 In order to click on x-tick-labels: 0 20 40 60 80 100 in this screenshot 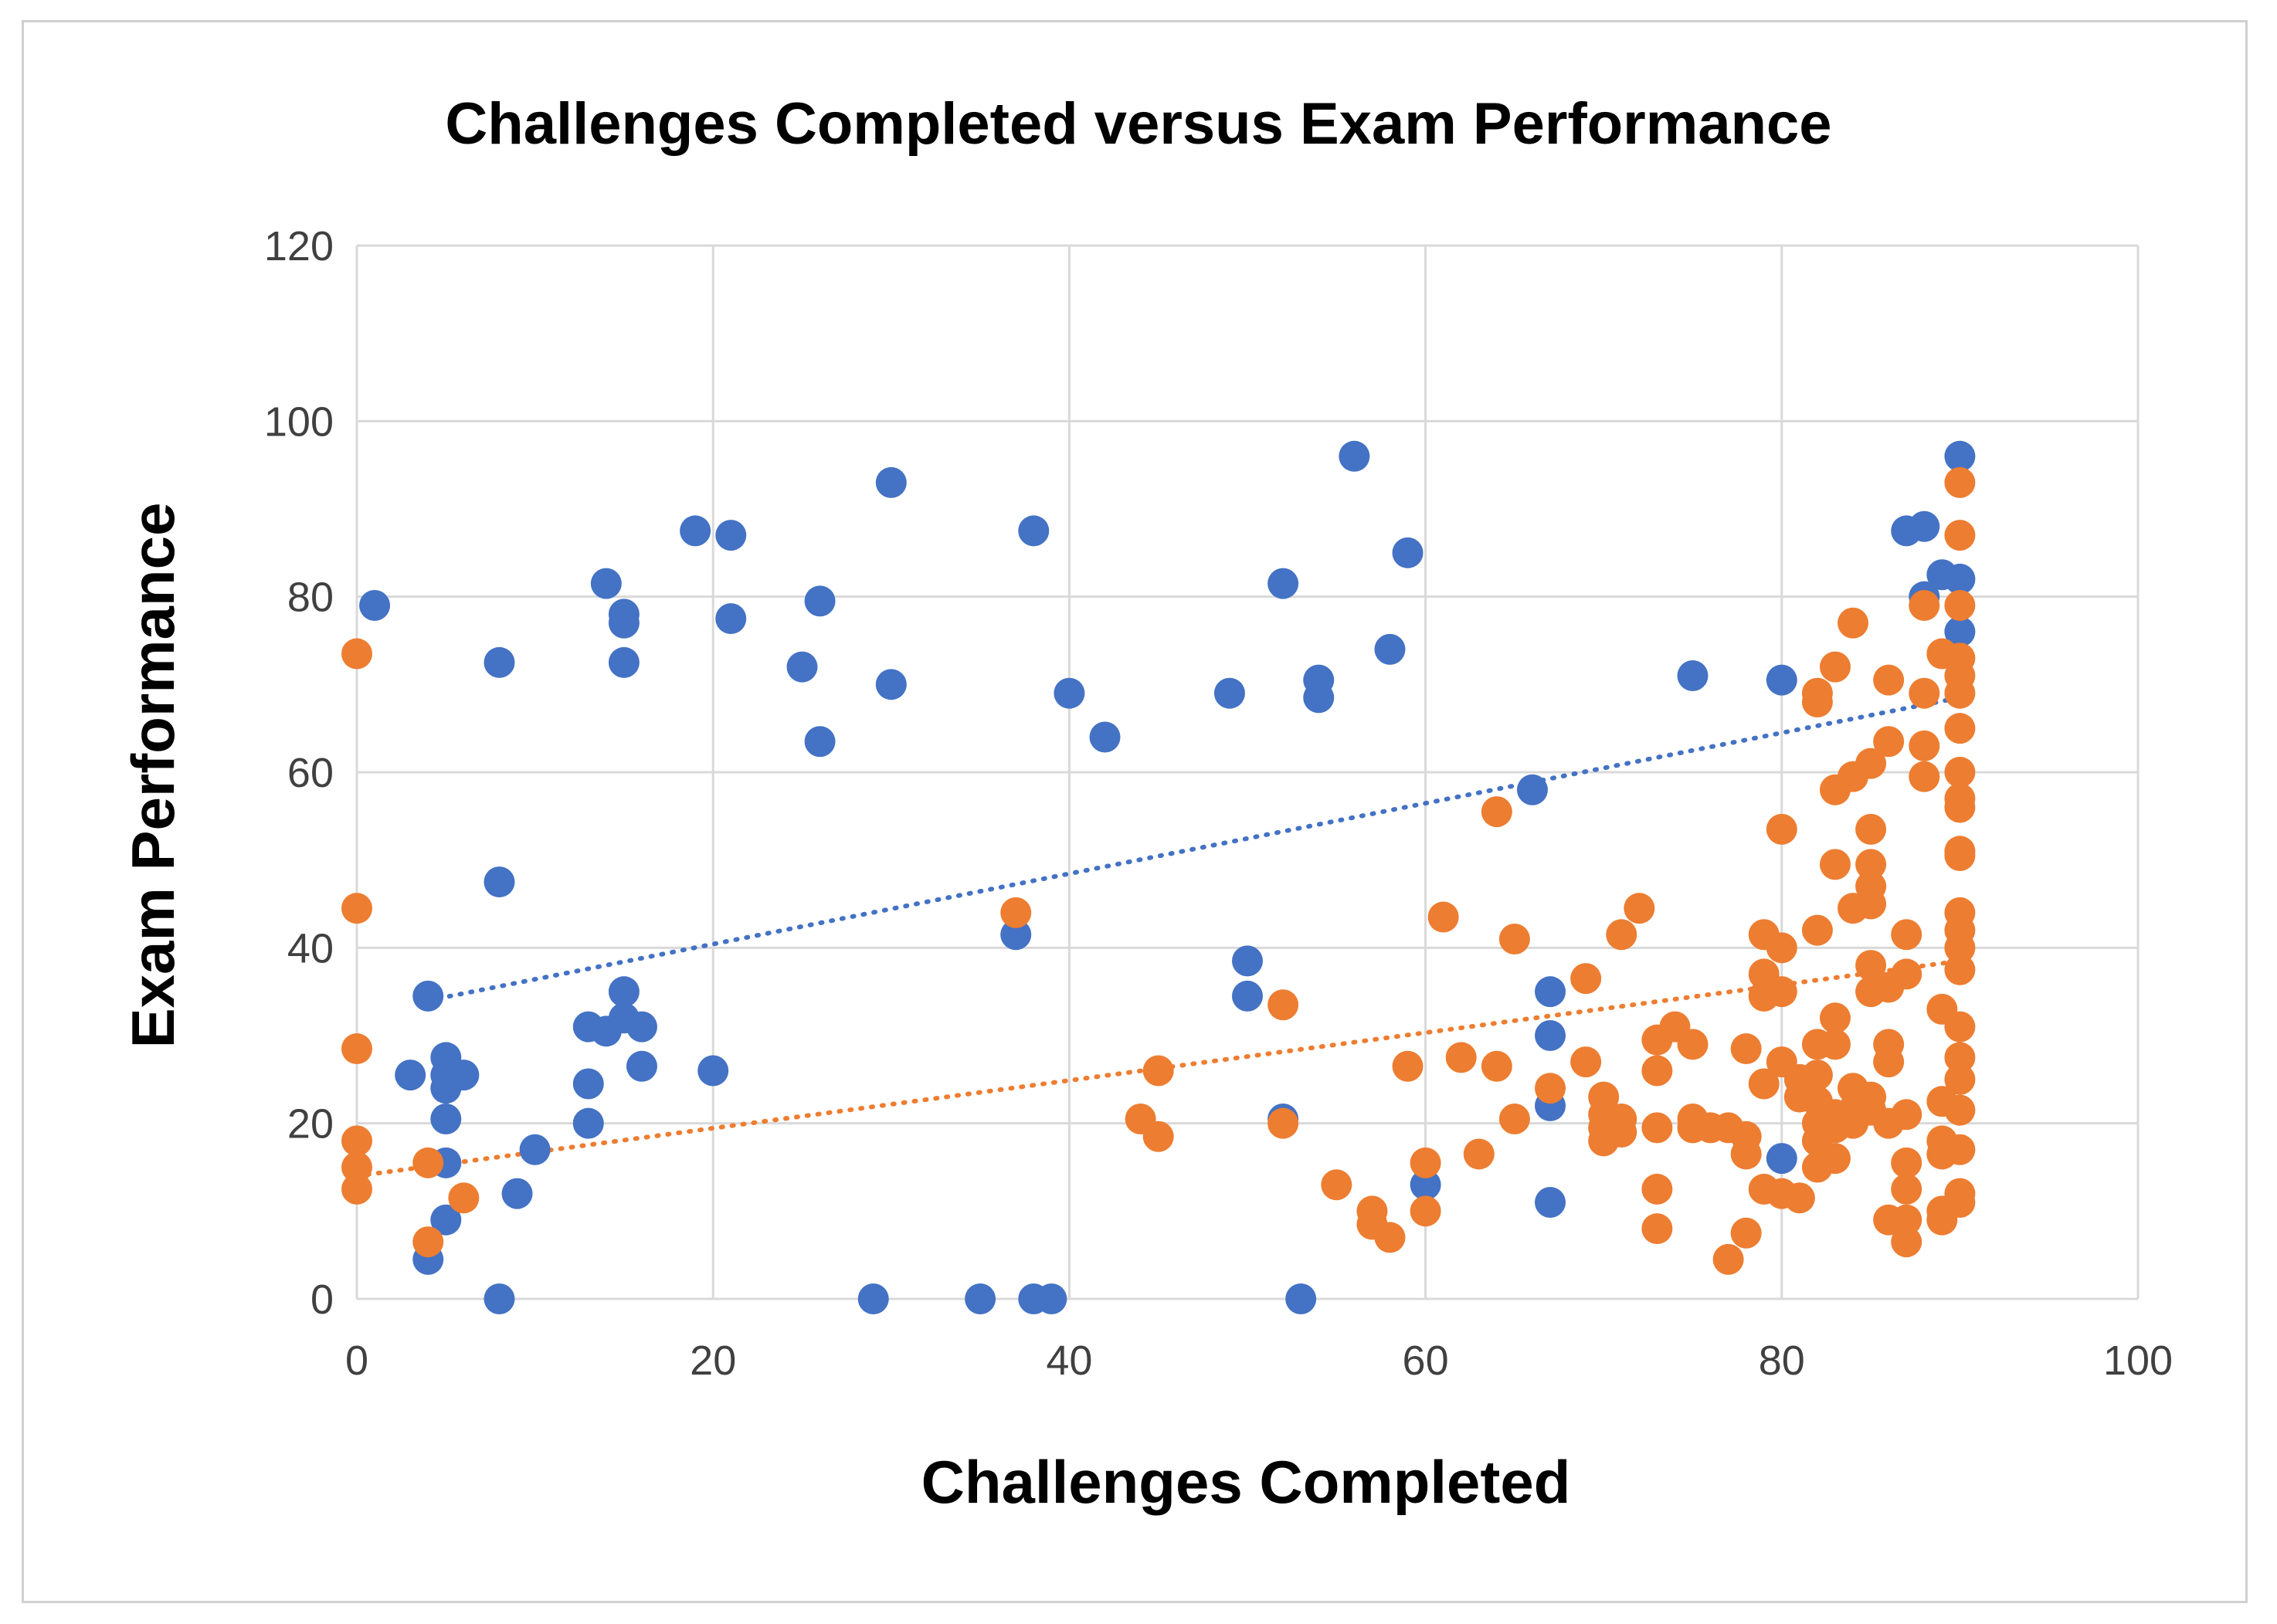, I will do `click(1259, 1361)`.